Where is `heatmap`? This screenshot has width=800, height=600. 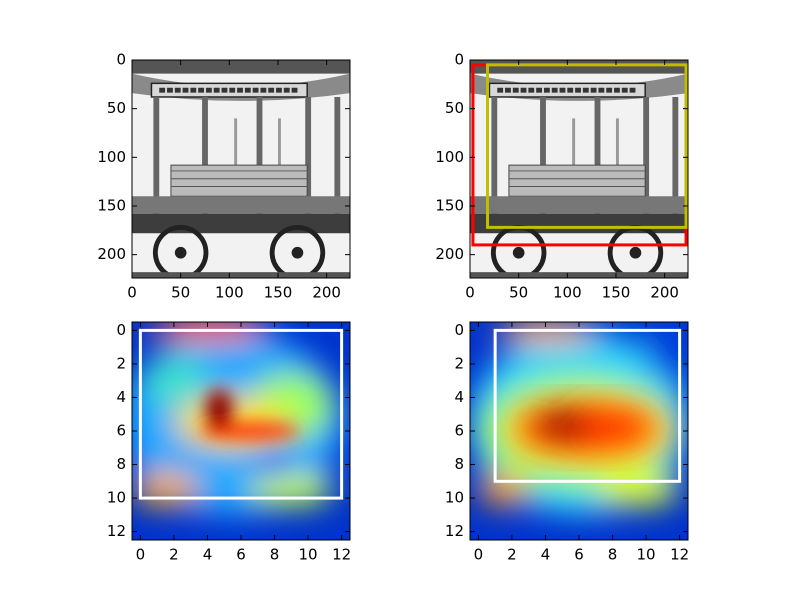 heatmap is located at coordinates (241, 431).